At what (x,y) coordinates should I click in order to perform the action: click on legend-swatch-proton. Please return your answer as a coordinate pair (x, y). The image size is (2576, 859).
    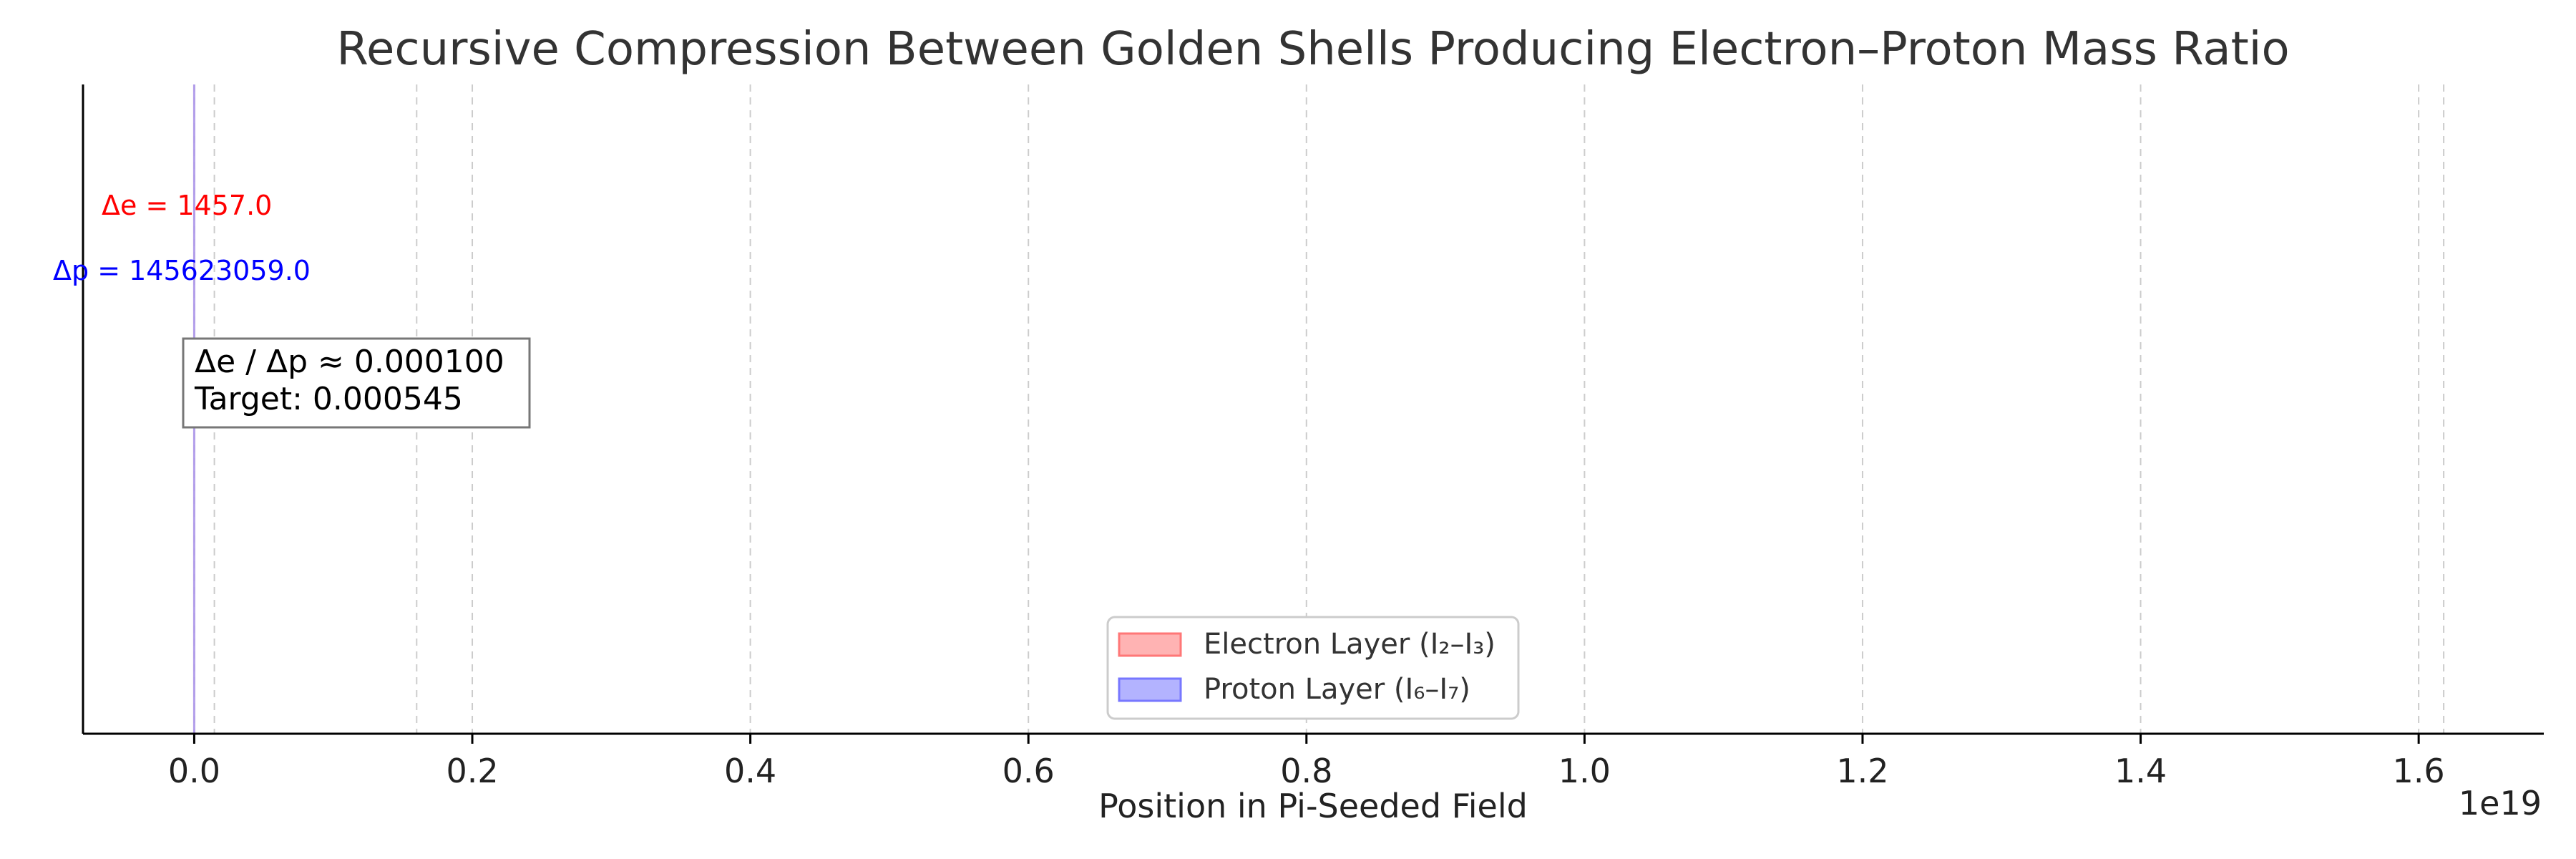
    Looking at the image, I should click on (1150, 689).